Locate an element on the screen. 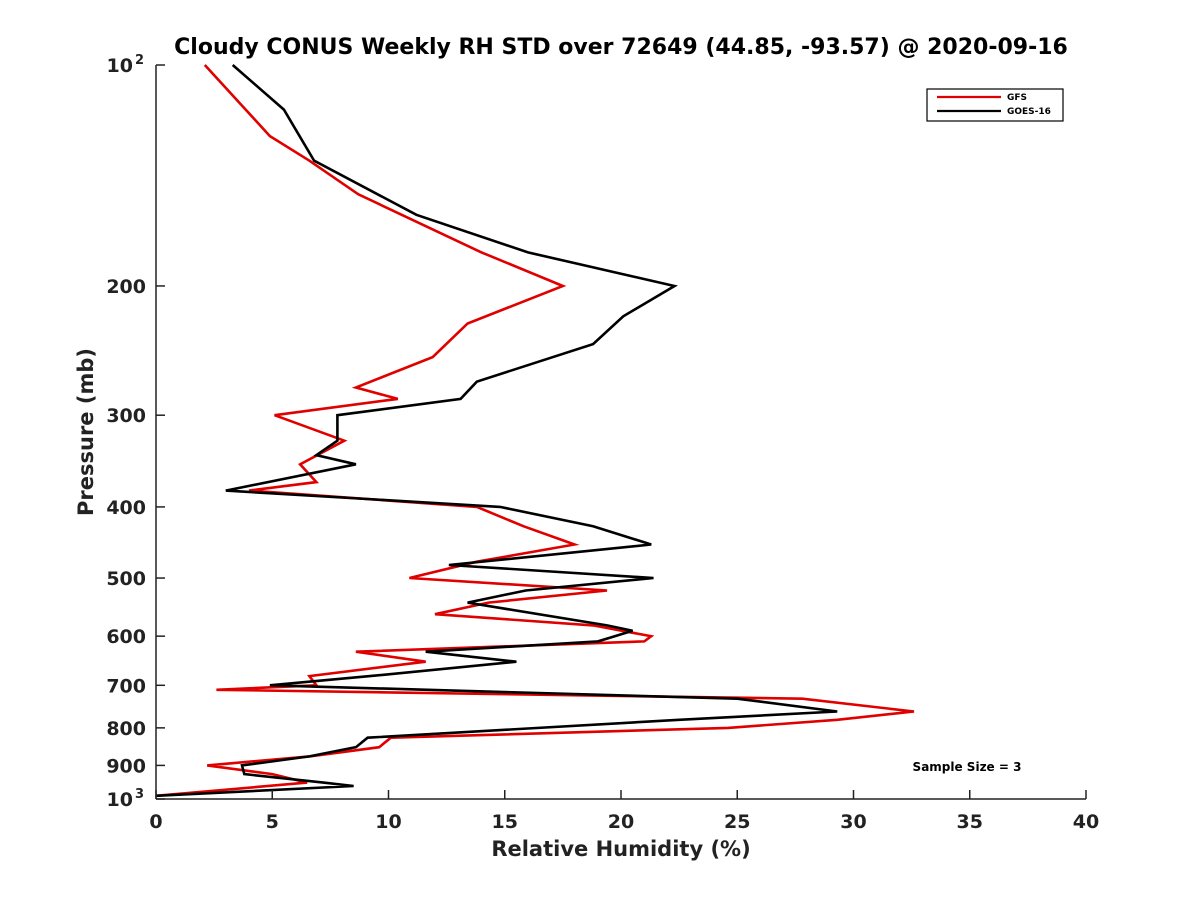 The image size is (1200, 900). x-tick-label: 0 is located at coordinates (155, 822).